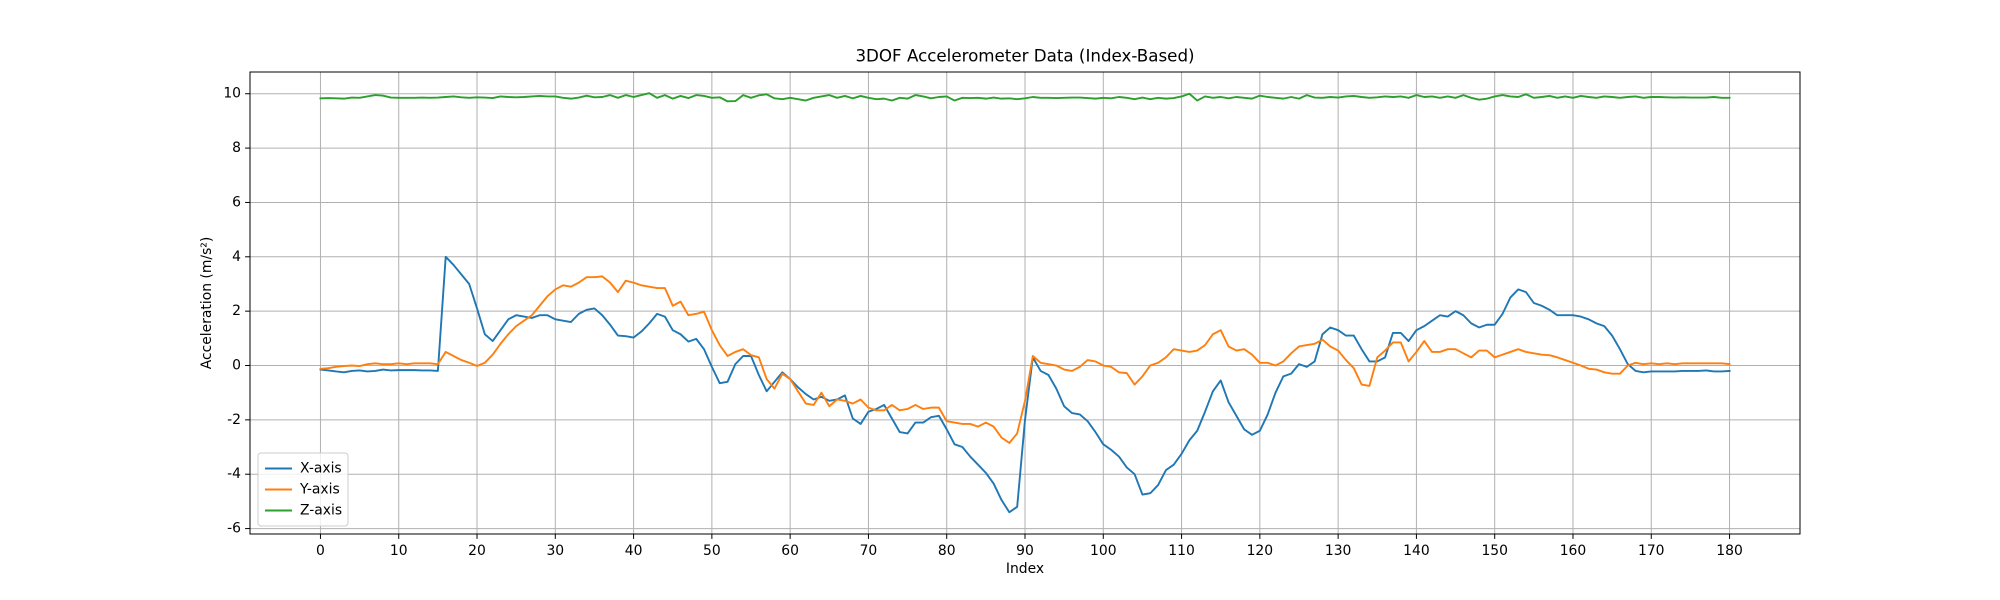 The height and width of the screenshot is (600, 2000). What do you see at coordinates (236, 257) in the screenshot?
I see `y-tick-label: 4` at bounding box center [236, 257].